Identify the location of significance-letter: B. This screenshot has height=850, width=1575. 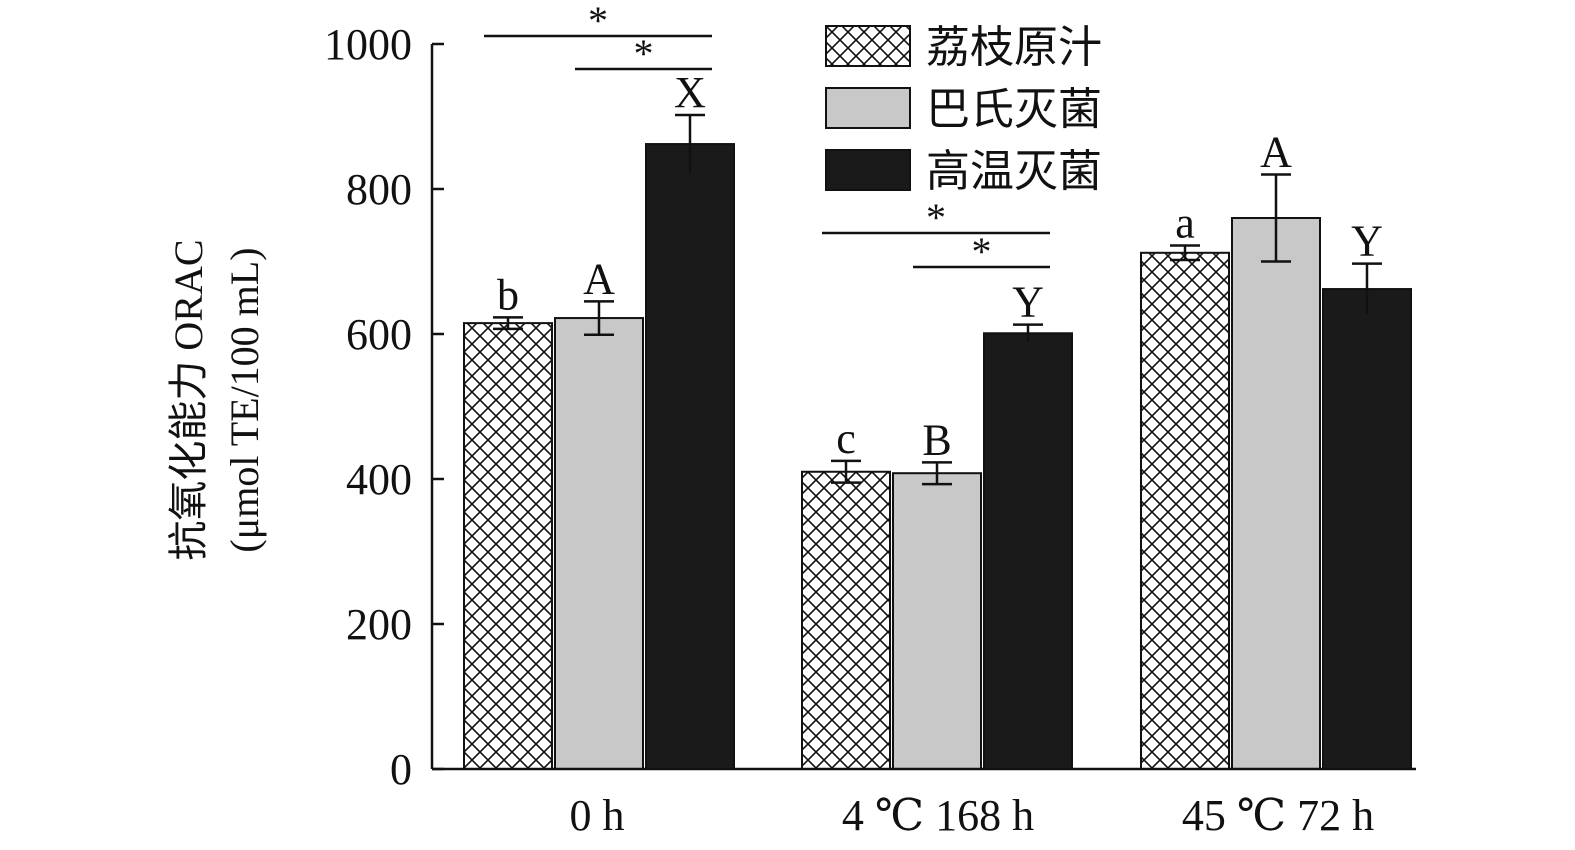
(936, 439).